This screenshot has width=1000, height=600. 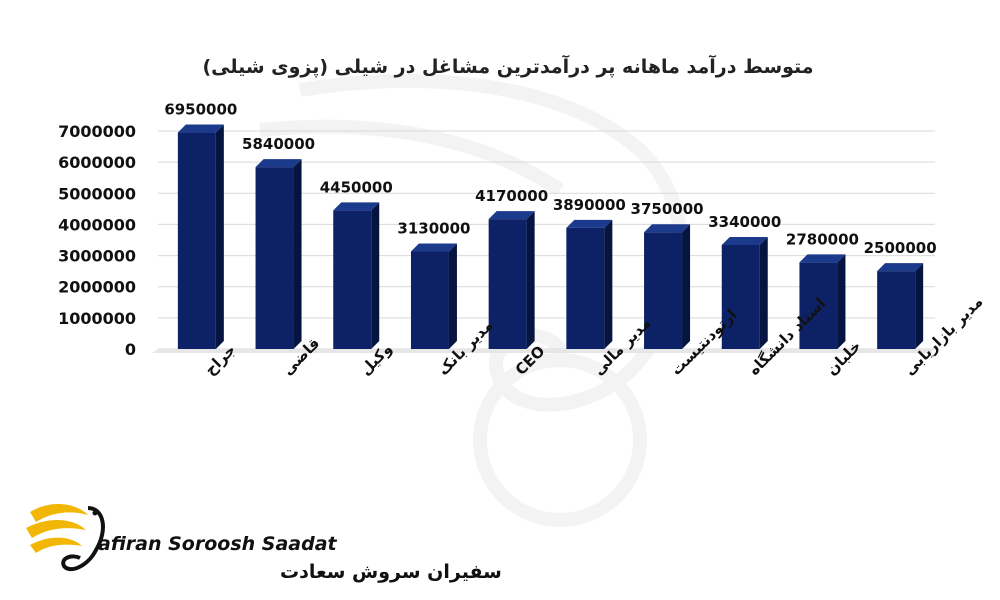 What do you see at coordinates (589, 205) in the screenshot?
I see `data-label: 3890000` at bounding box center [589, 205].